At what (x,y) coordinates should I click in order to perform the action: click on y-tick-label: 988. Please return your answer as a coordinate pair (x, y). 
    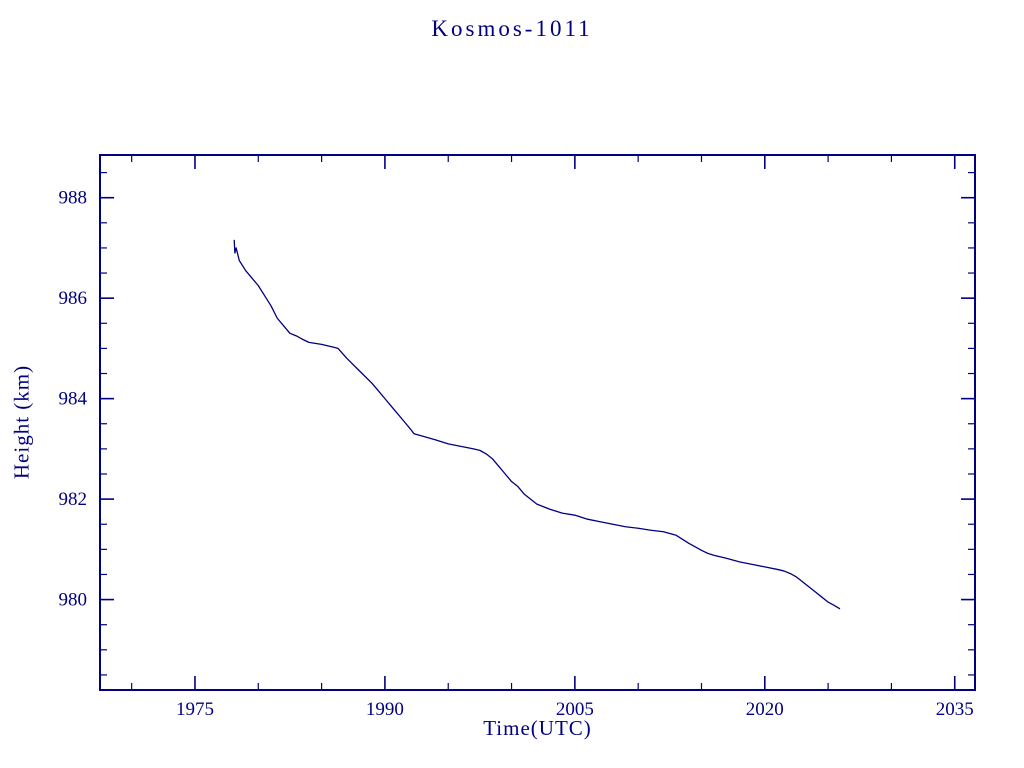
    Looking at the image, I should click on (73, 198).